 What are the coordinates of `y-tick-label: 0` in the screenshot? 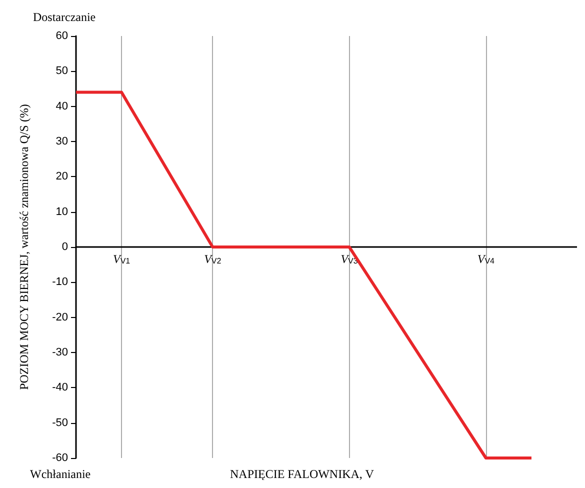 It's located at (65, 247).